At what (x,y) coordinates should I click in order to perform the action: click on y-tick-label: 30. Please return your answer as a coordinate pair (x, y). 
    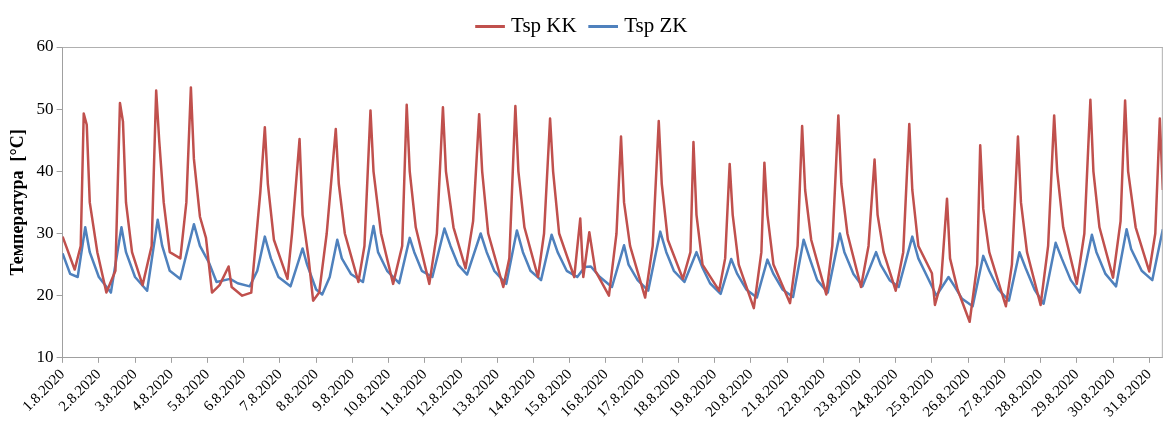
    Looking at the image, I should click on (45, 232).